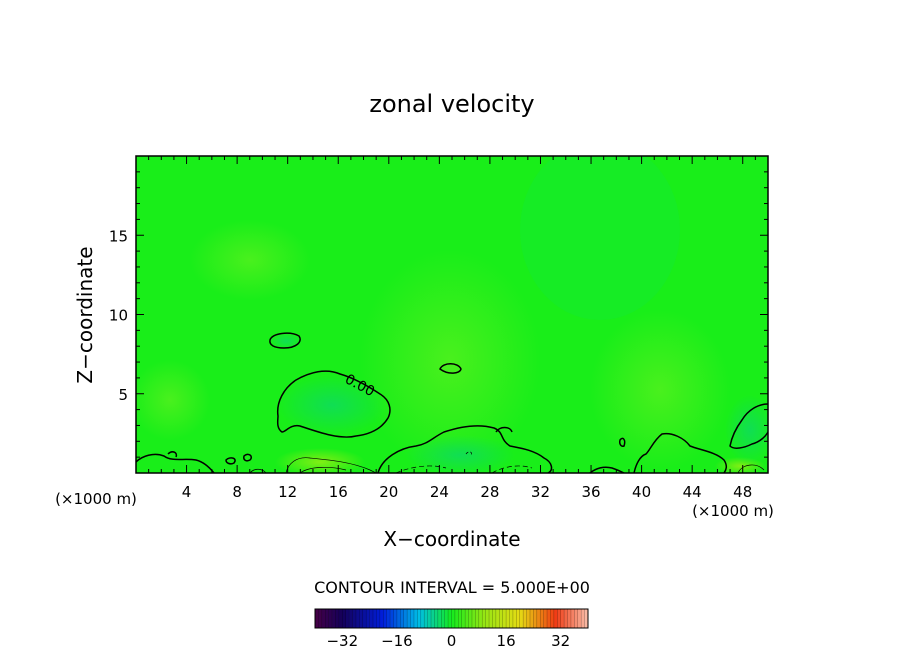 Image resolution: width=904 pixels, height=654 pixels. Describe the element at coordinates (641, 492) in the screenshot. I see `x-tick-label: 40` at that location.